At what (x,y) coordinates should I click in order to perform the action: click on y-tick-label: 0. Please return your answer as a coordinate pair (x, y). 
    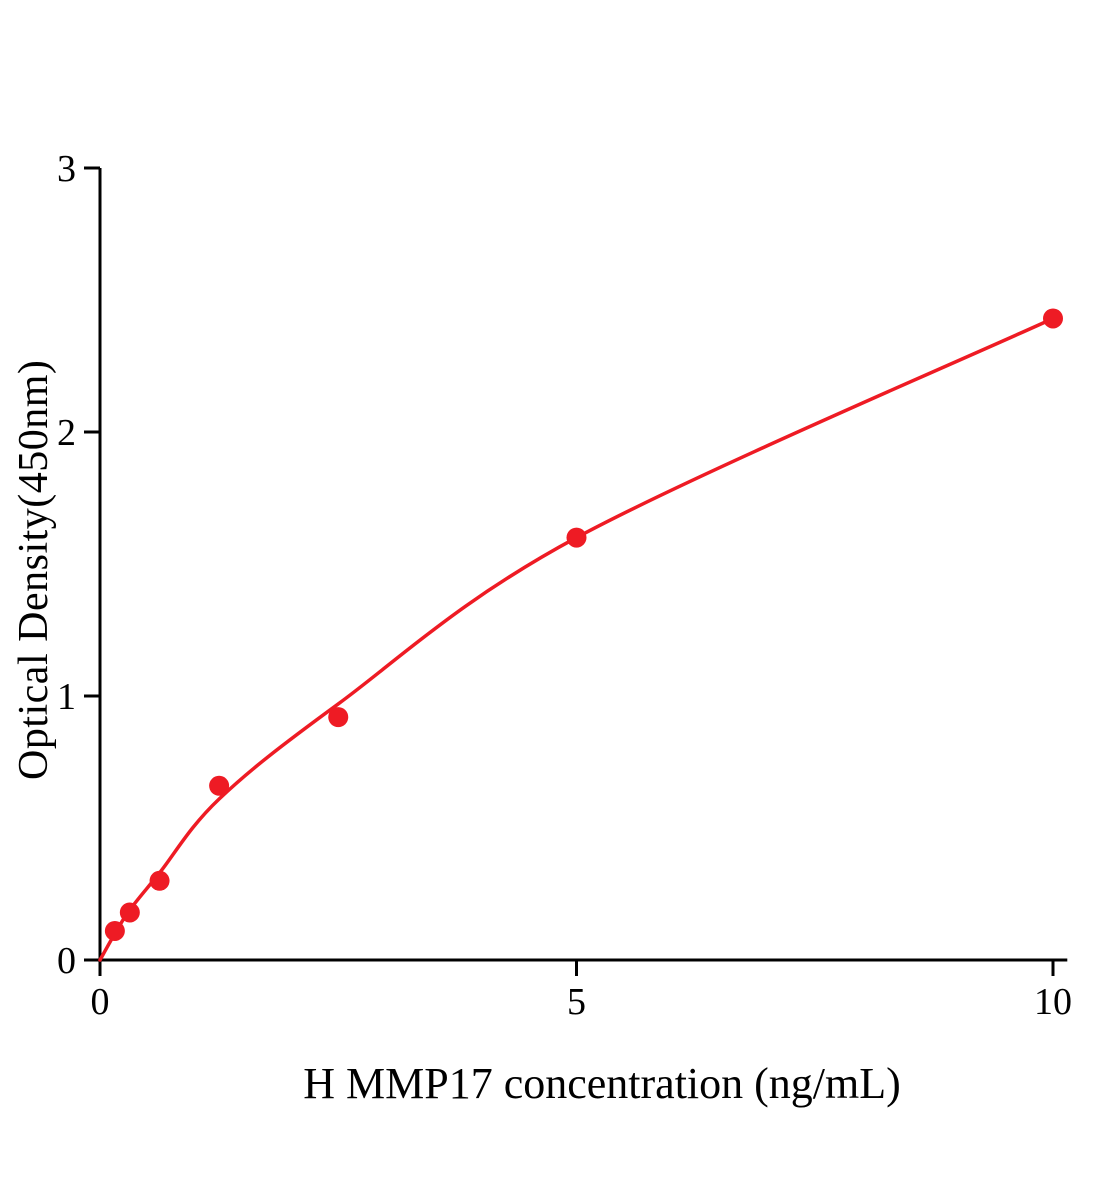
    Looking at the image, I should click on (66, 961).